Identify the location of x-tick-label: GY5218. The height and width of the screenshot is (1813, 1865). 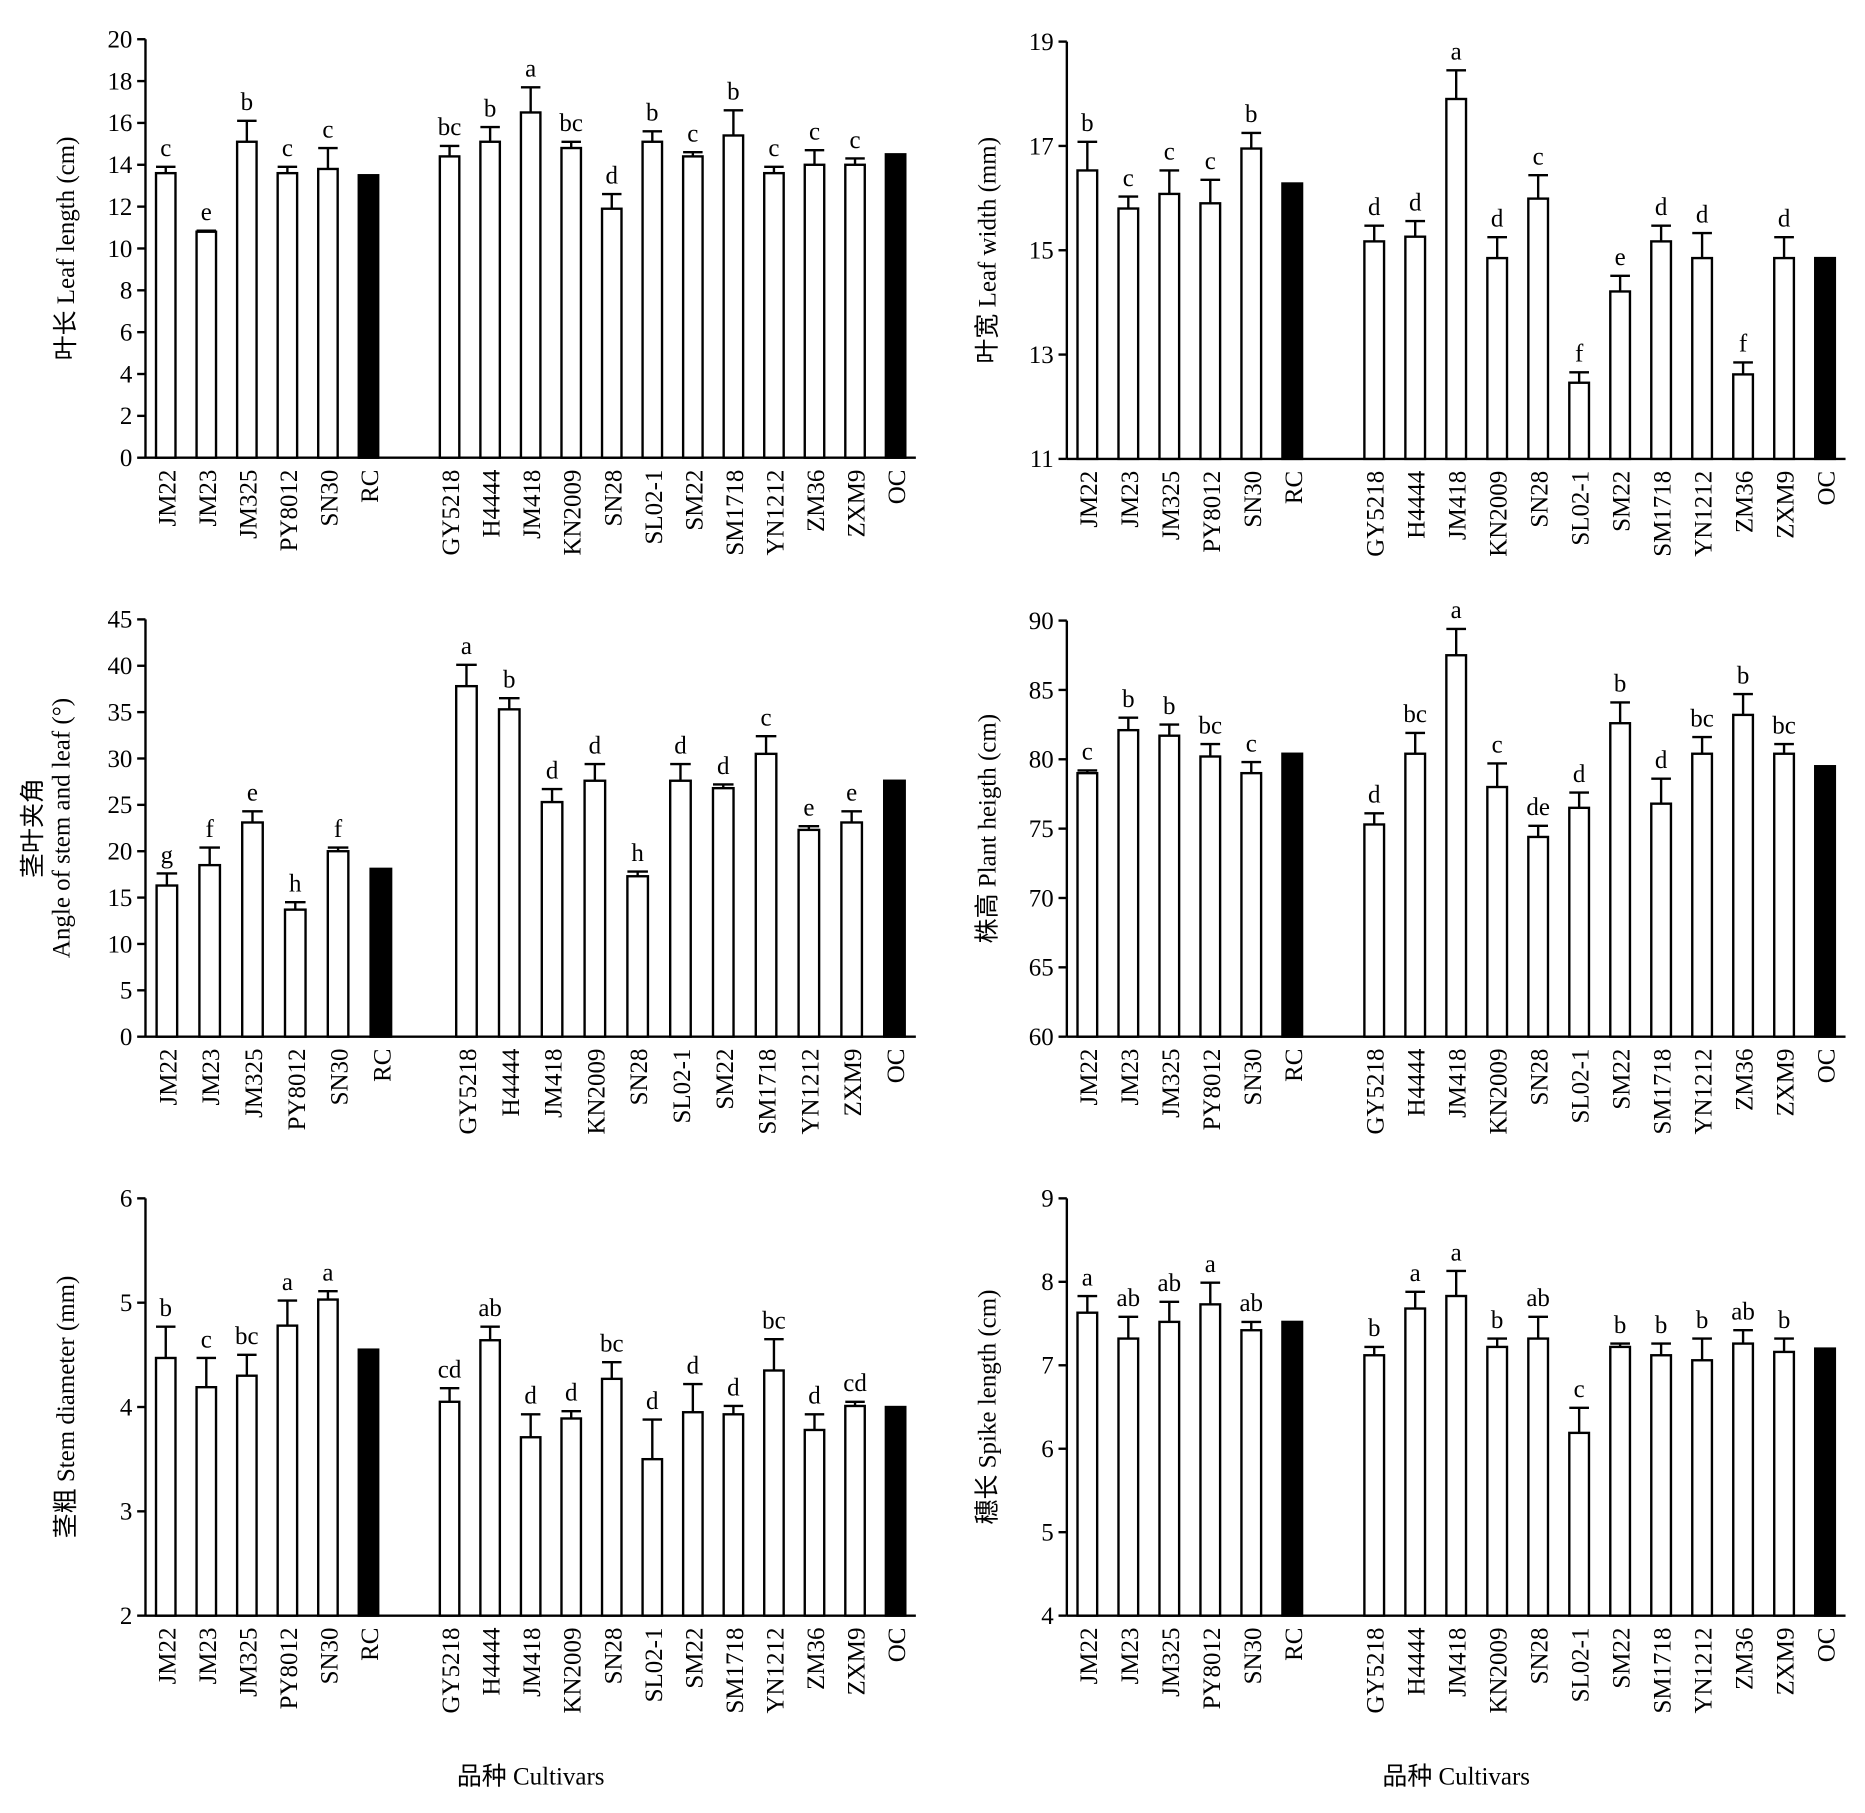
(468, 1092).